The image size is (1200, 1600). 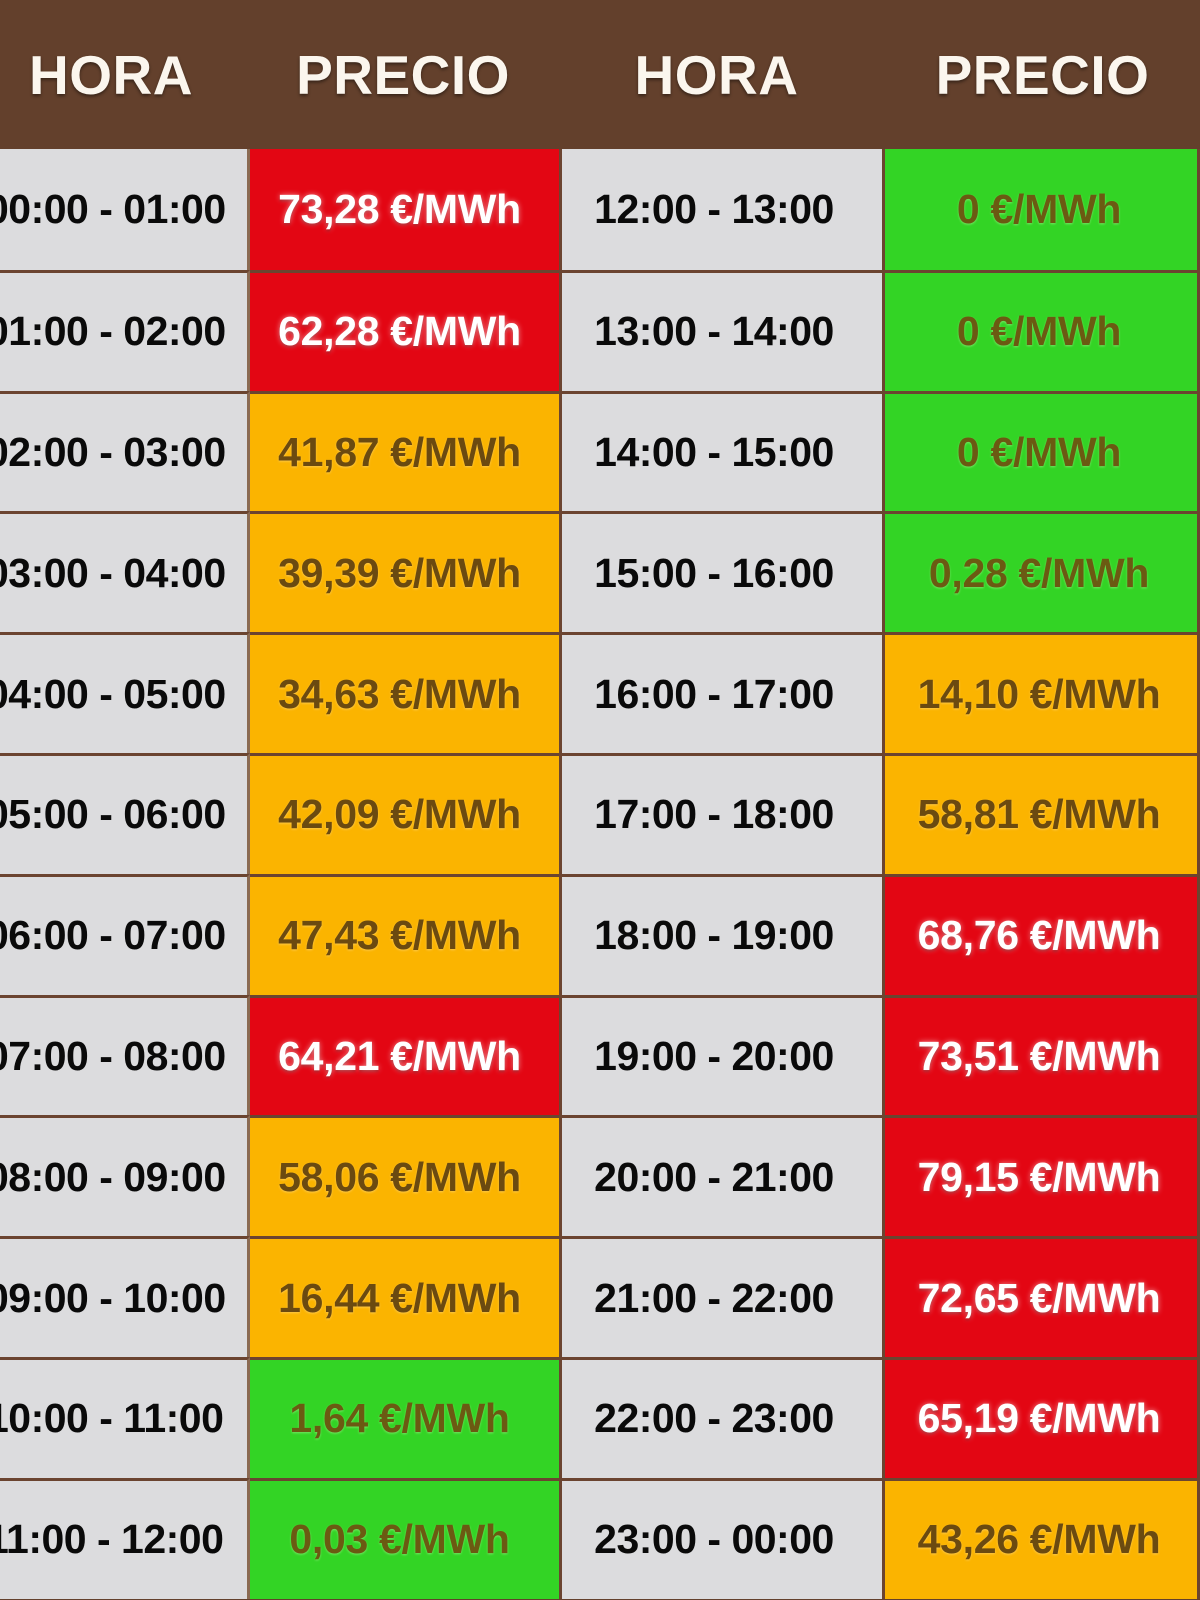 I want to click on table-header: HORA PRECIO HORA PRECIO, so click(x=600, y=74).